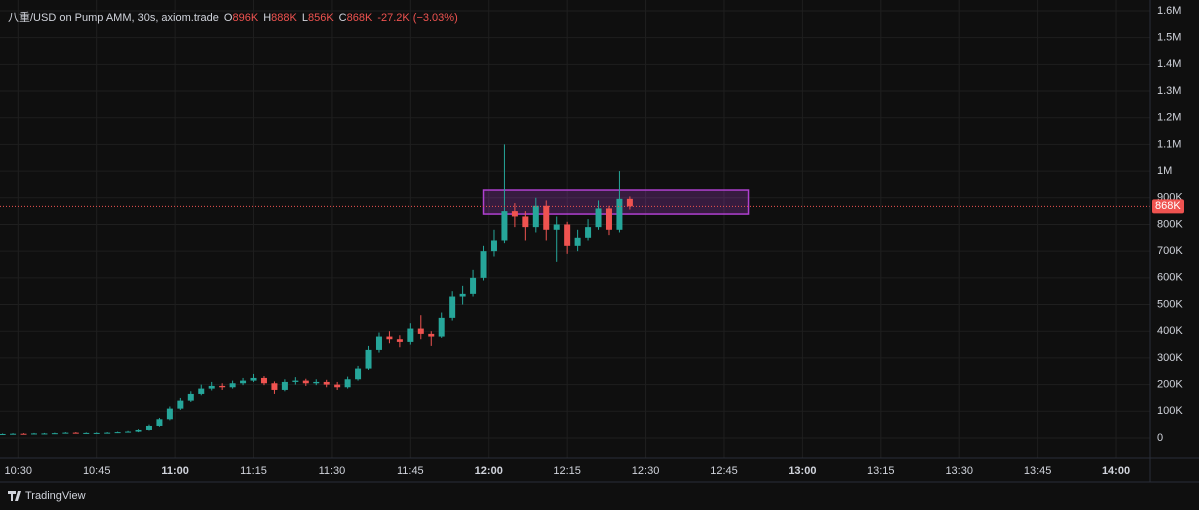 Image resolution: width=1199 pixels, height=510 pixels. What do you see at coordinates (881, 471) in the screenshot?
I see `x-tick-label: 13:15` at bounding box center [881, 471].